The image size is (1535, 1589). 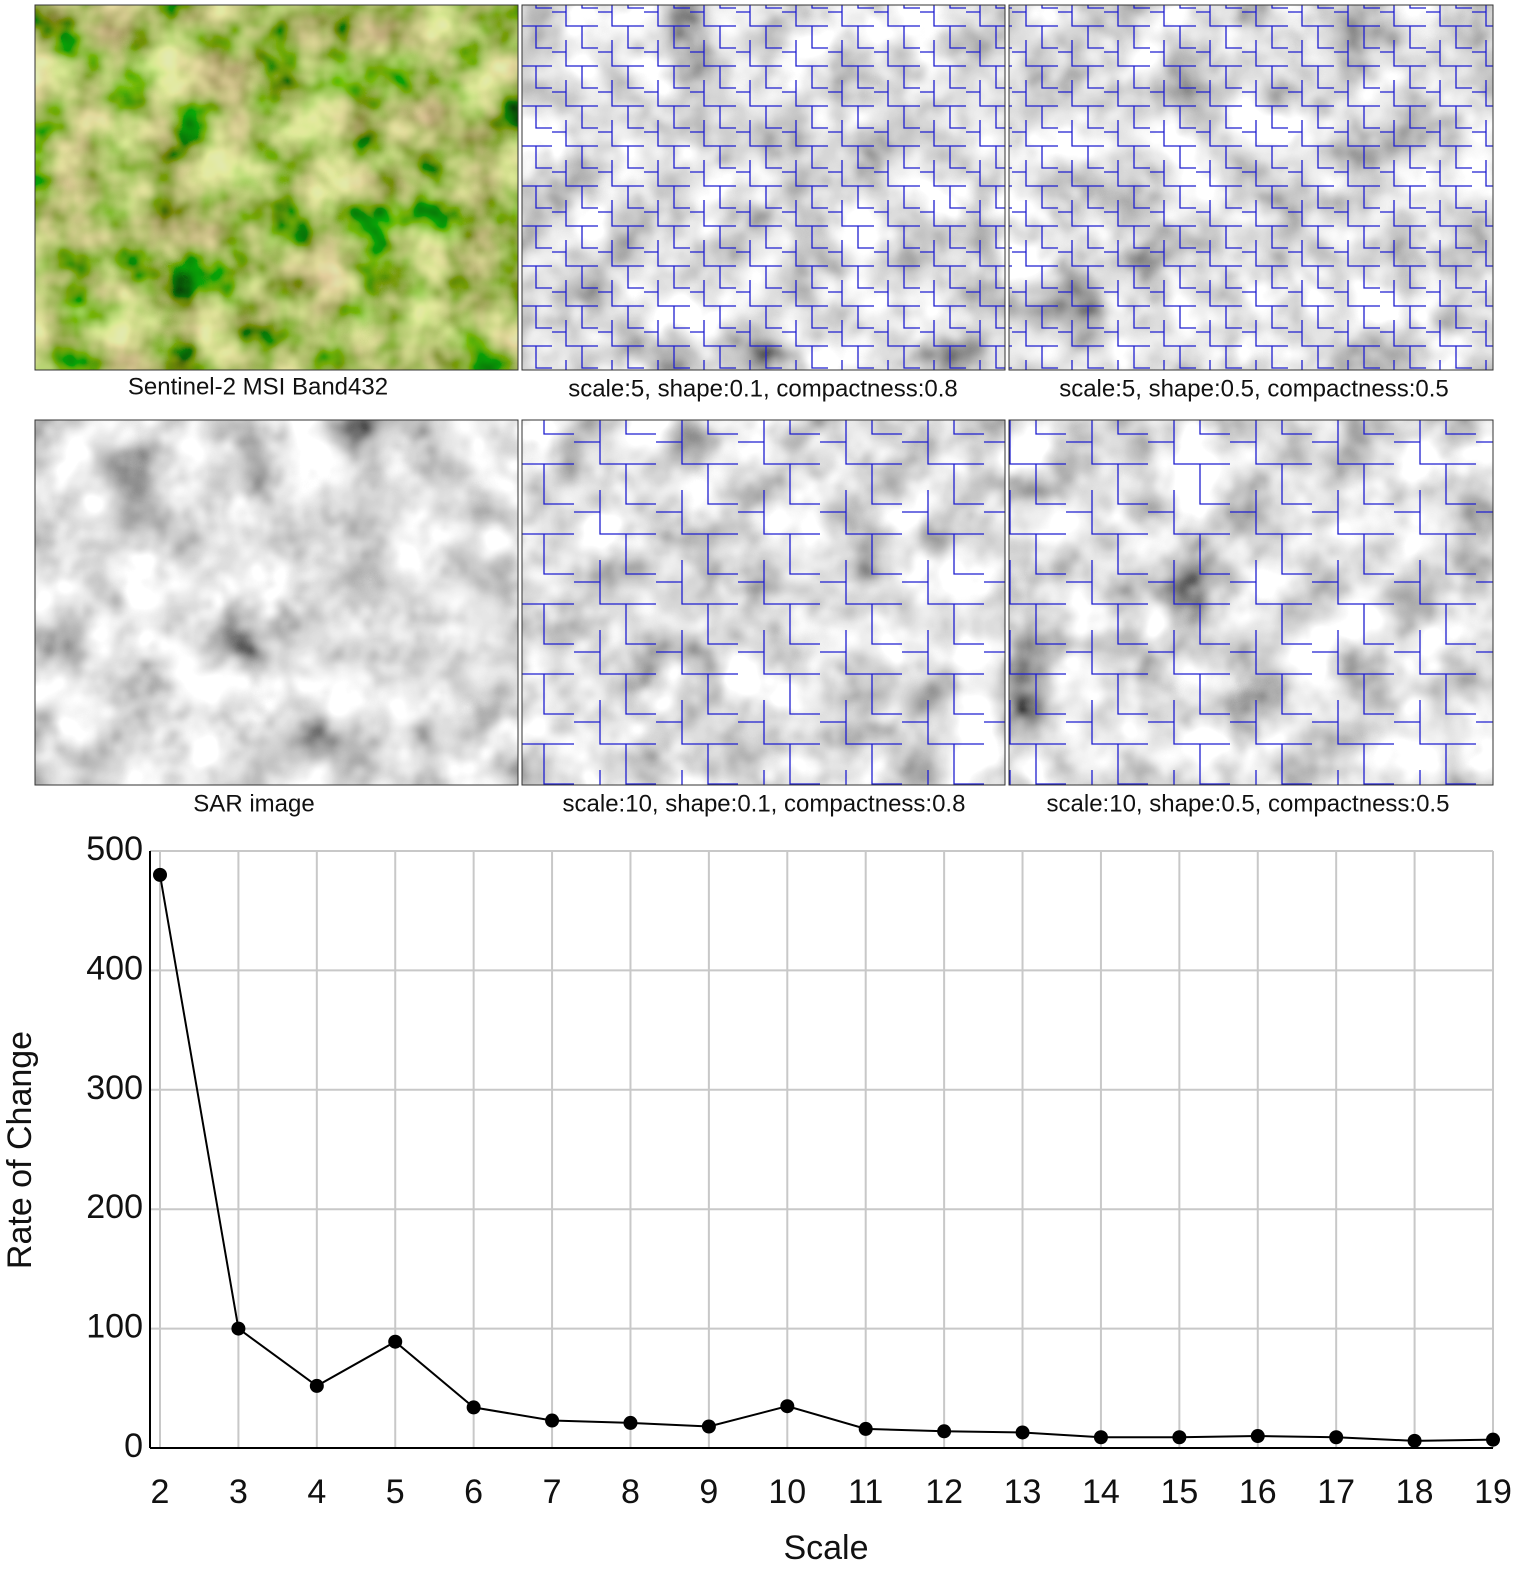 What do you see at coordinates (944, 1492) in the screenshot?
I see `x-tick-label: 12` at bounding box center [944, 1492].